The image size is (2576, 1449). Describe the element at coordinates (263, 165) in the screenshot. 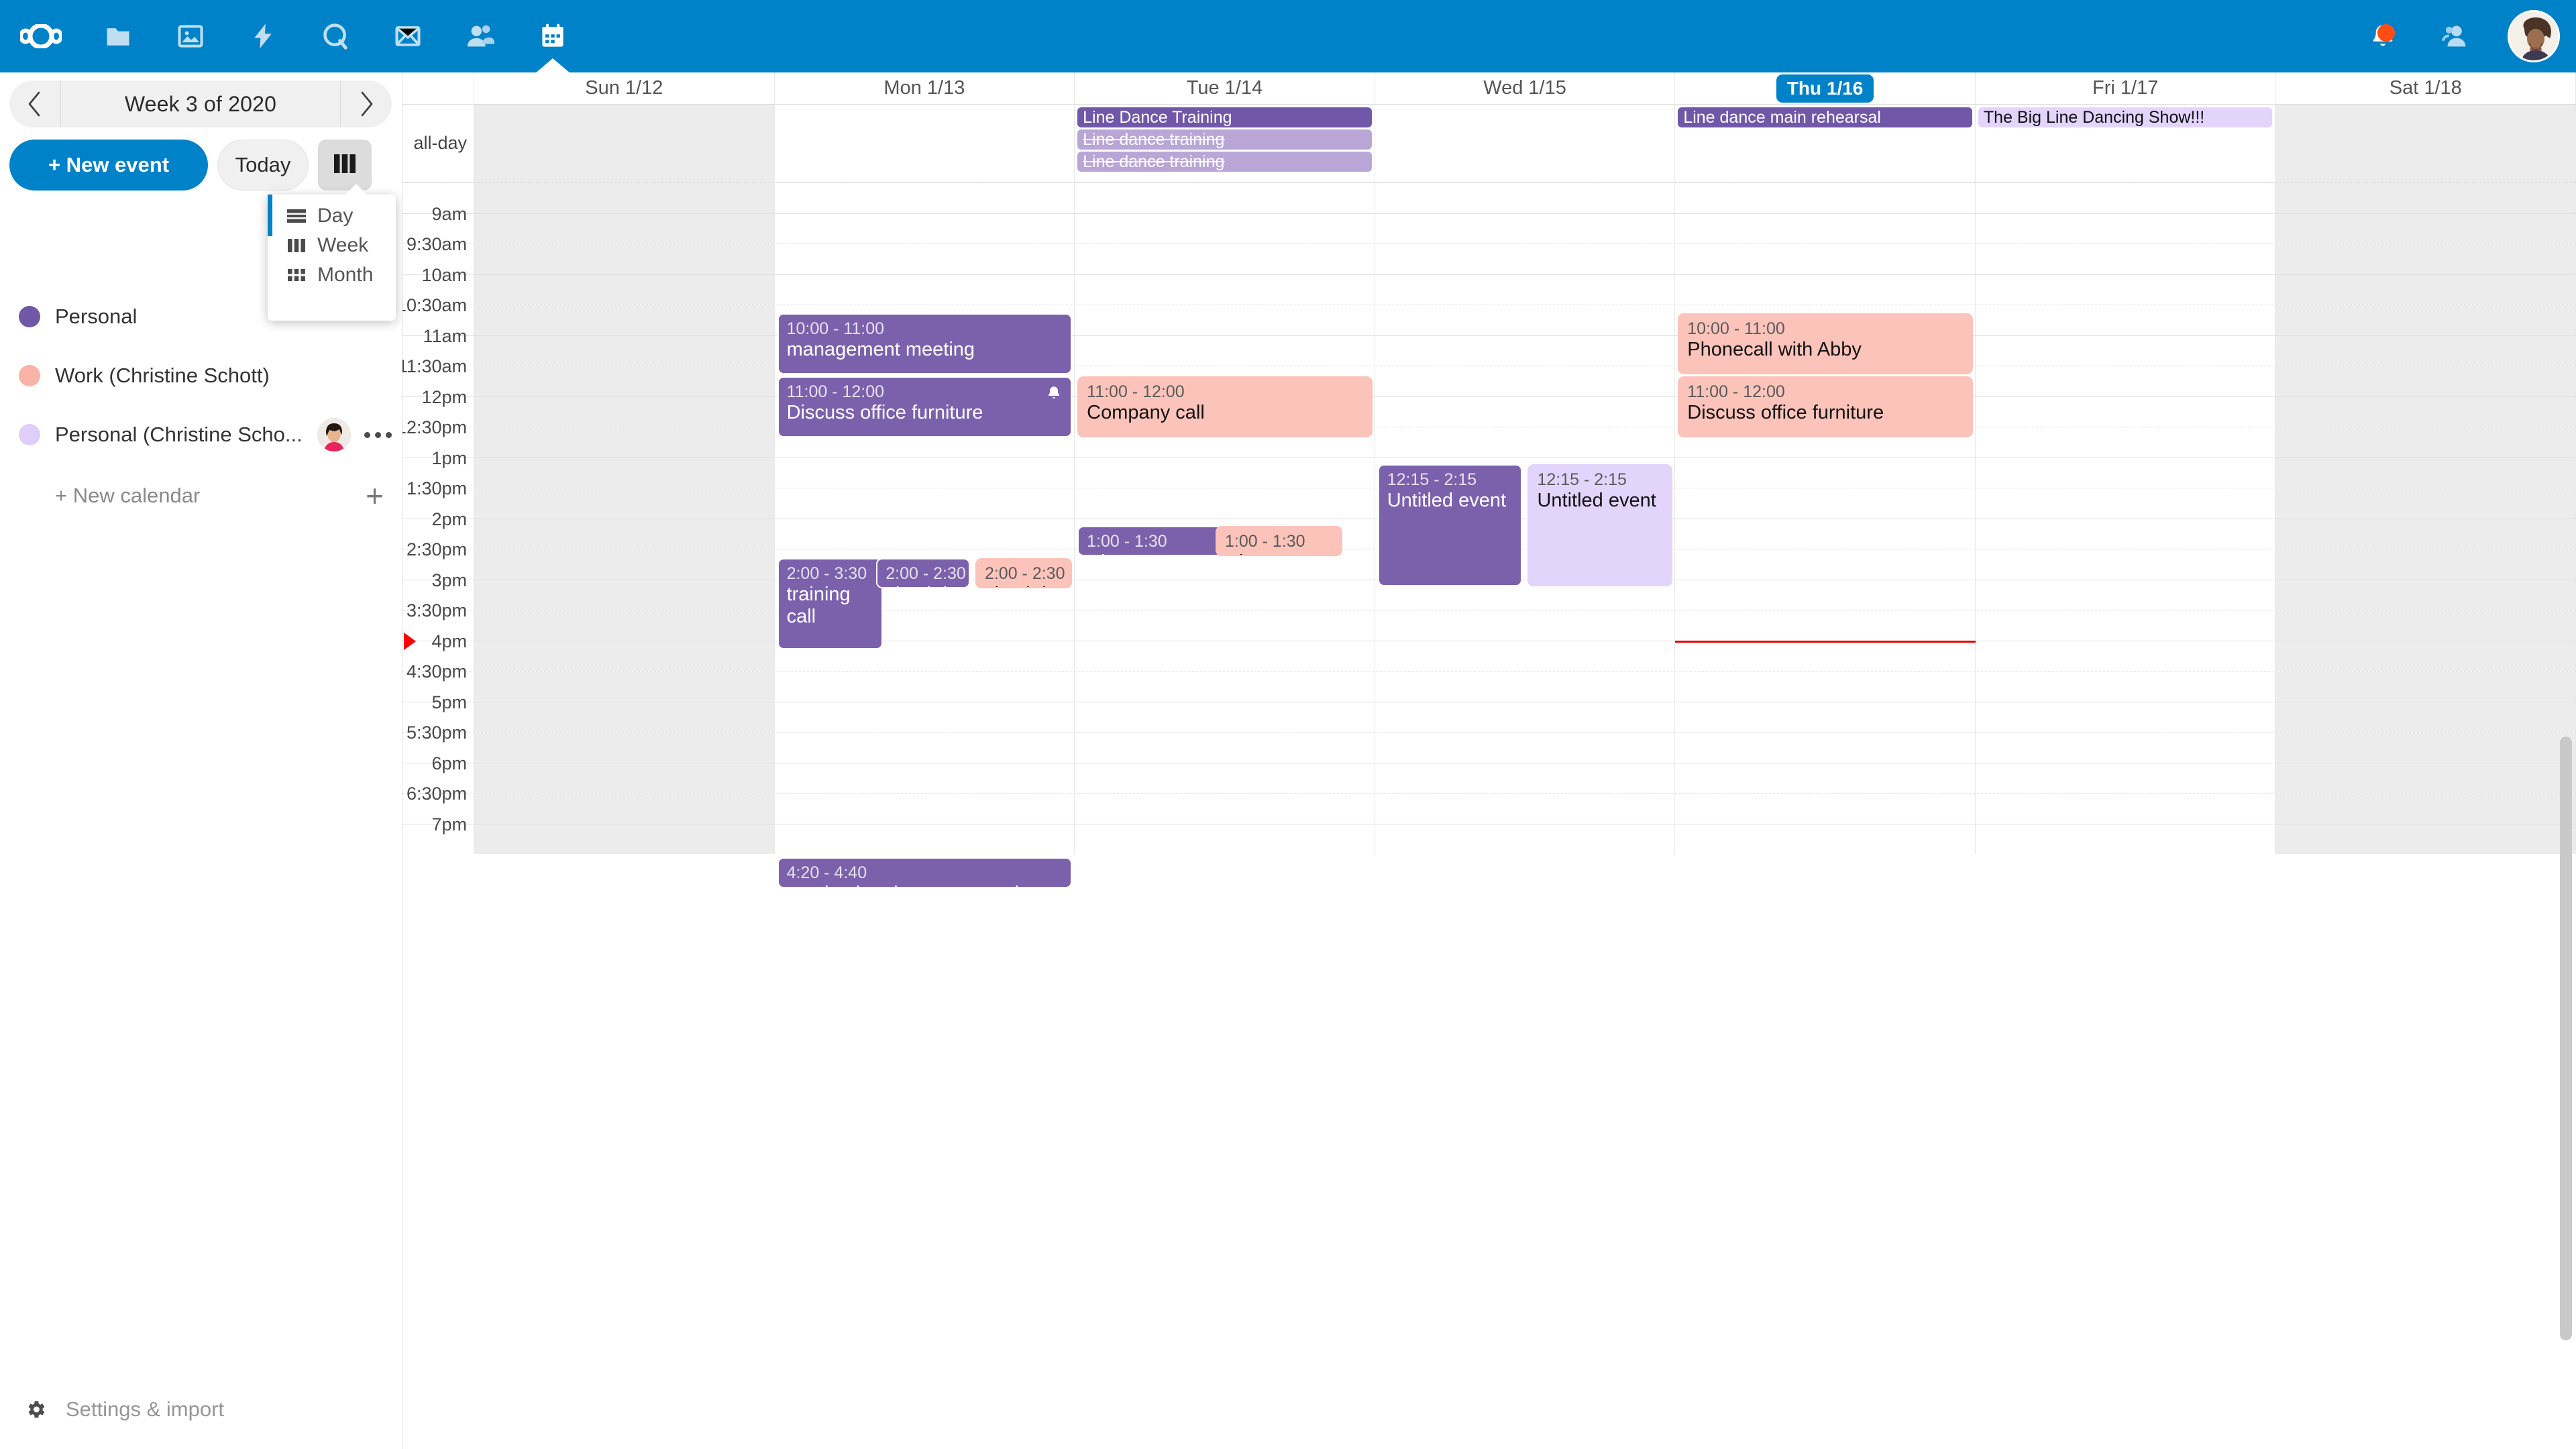

I see `today-button: Today` at that location.